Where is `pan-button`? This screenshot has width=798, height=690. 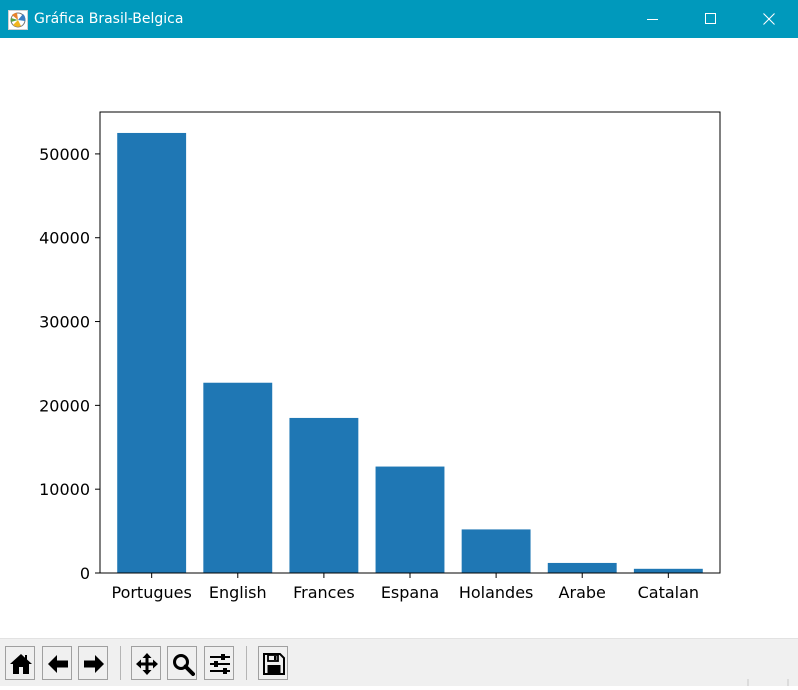 pan-button is located at coordinates (146, 663).